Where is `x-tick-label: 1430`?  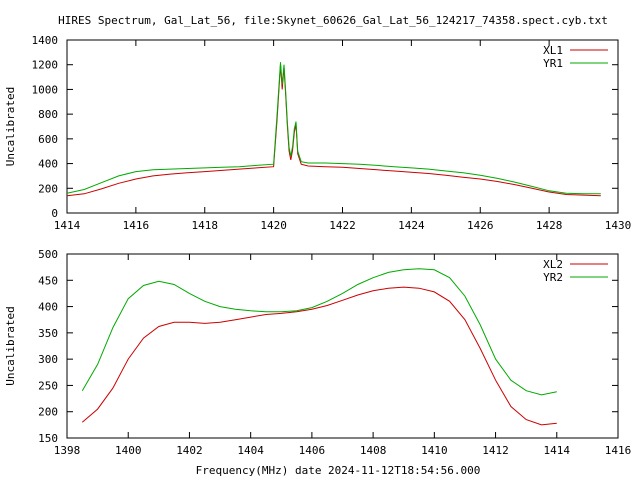 x-tick-label: 1430 is located at coordinates (618, 225).